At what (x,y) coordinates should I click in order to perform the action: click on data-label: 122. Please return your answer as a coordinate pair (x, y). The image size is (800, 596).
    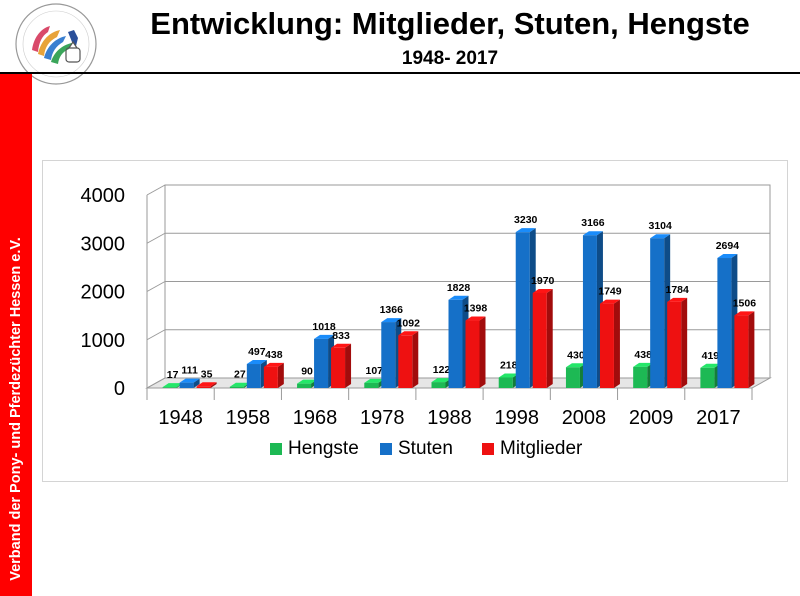
    Looking at the image, I should click on (442, 370).